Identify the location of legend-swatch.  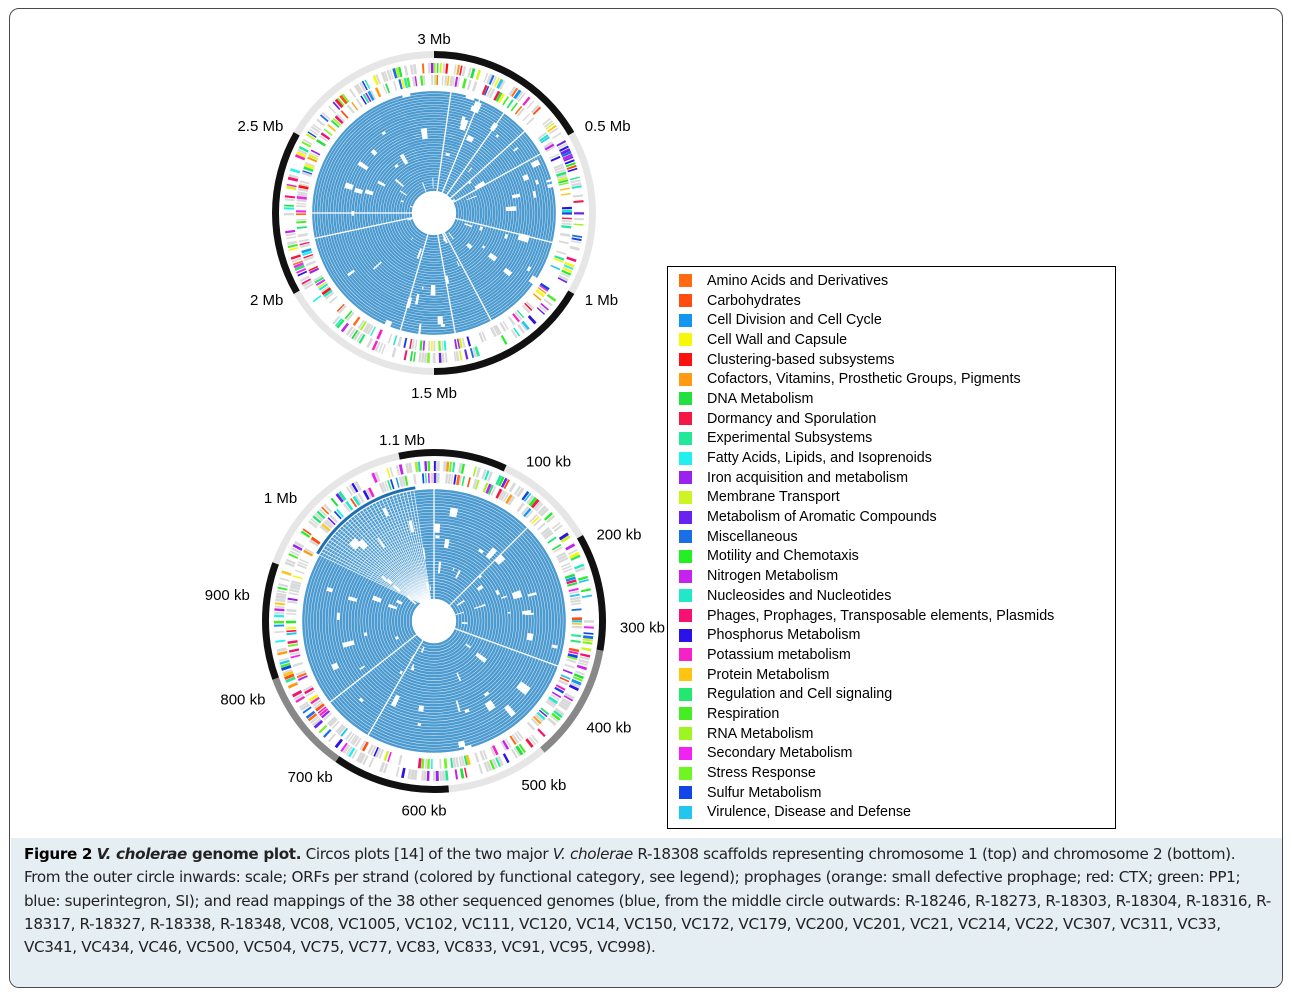
(685, 576).